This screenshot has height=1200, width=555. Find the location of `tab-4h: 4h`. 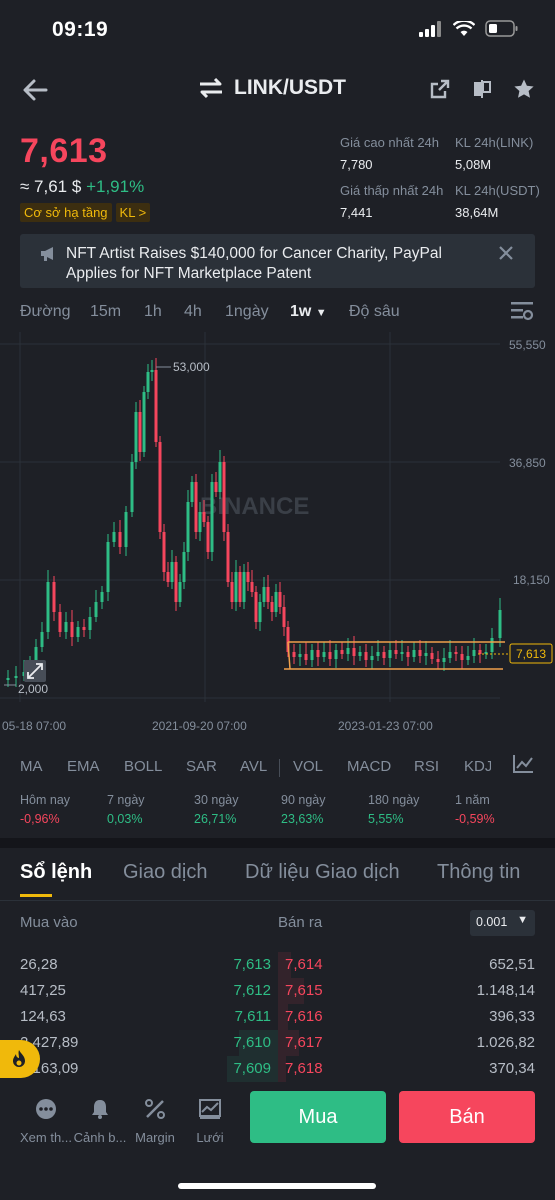

tab-4h: 4h is located at coordinates (193, 311).